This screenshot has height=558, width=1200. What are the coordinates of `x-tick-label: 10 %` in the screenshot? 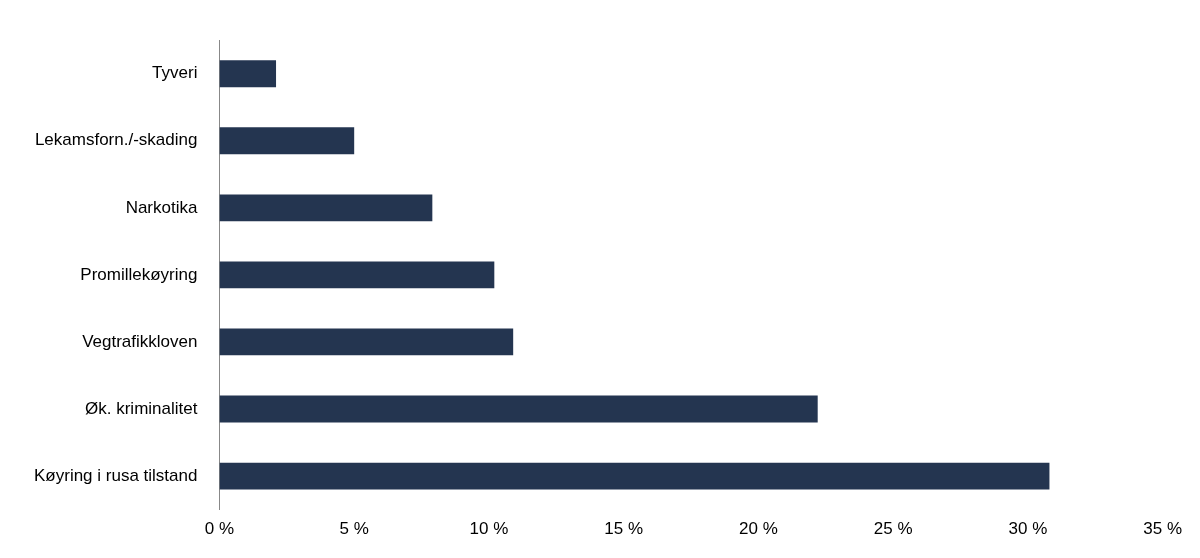 It's located at (489, 529).